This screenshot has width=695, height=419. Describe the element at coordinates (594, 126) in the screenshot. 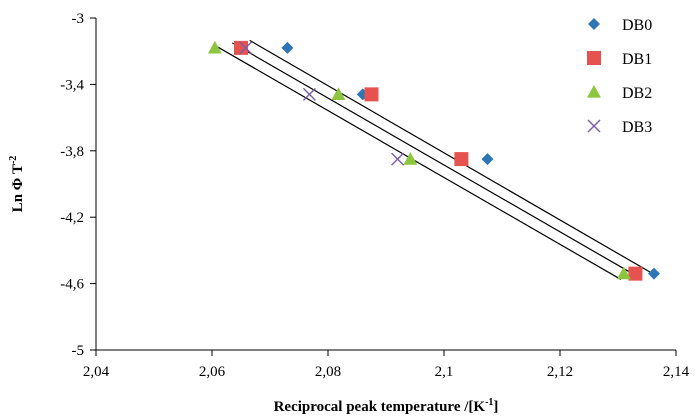

I see `legend-marker-db3` at that location.